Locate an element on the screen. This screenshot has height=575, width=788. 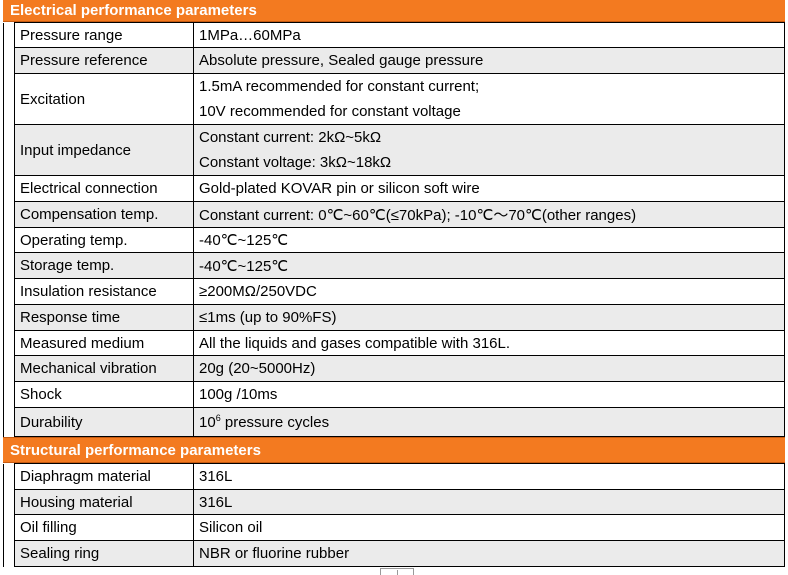
row-label: Response time is located at coordinates (104, 317).